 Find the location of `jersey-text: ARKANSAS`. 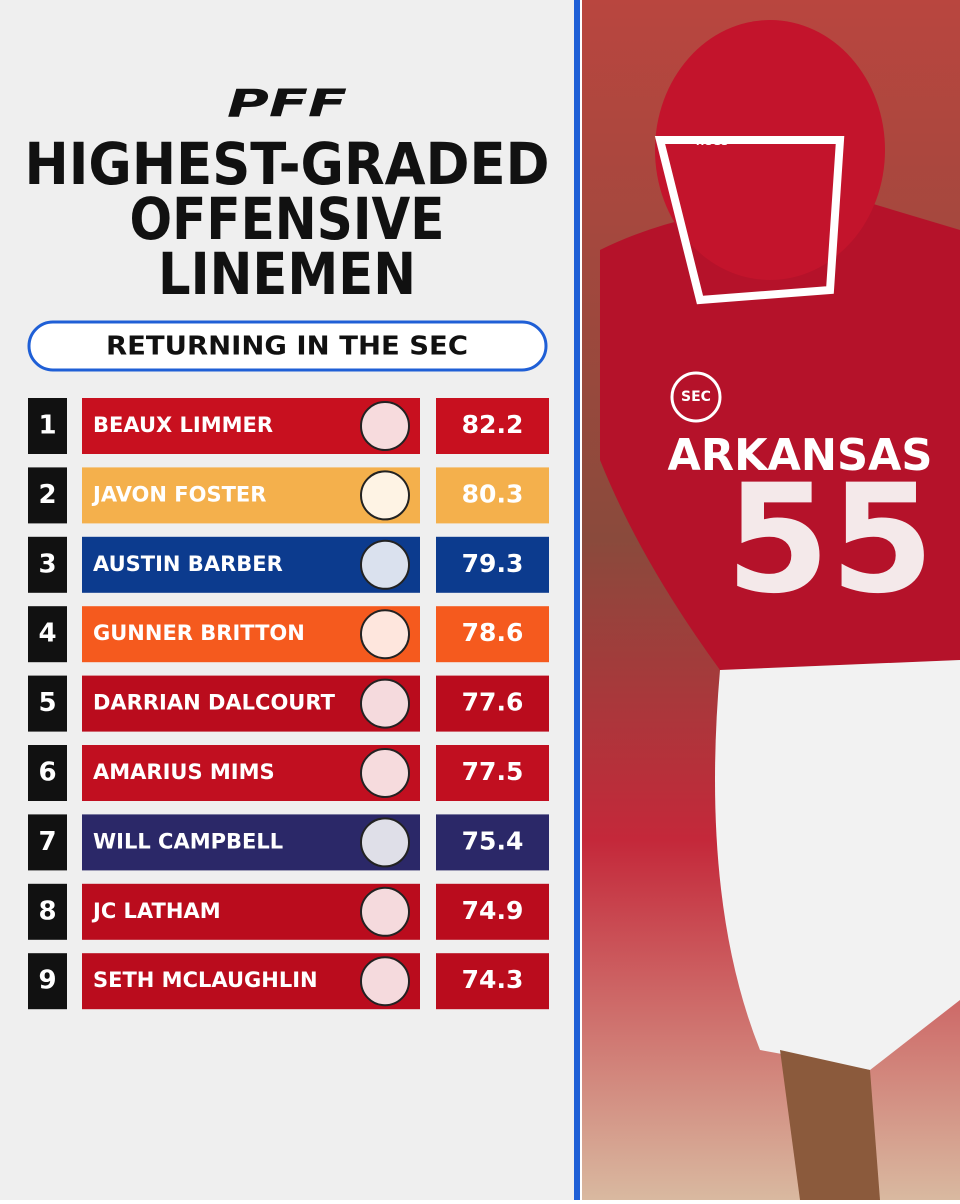

jersey-text: ARKANSAS is located at coordinates (800, 455).